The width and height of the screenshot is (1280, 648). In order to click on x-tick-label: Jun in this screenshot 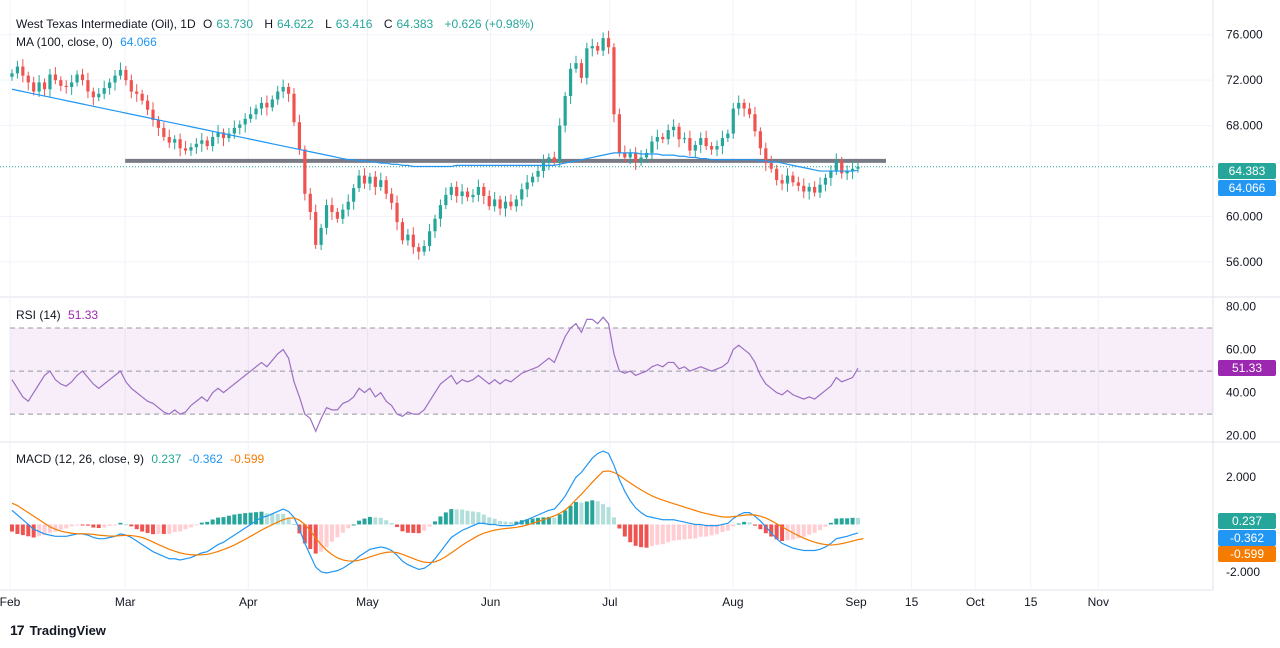, I will do `click(490, 602)`.